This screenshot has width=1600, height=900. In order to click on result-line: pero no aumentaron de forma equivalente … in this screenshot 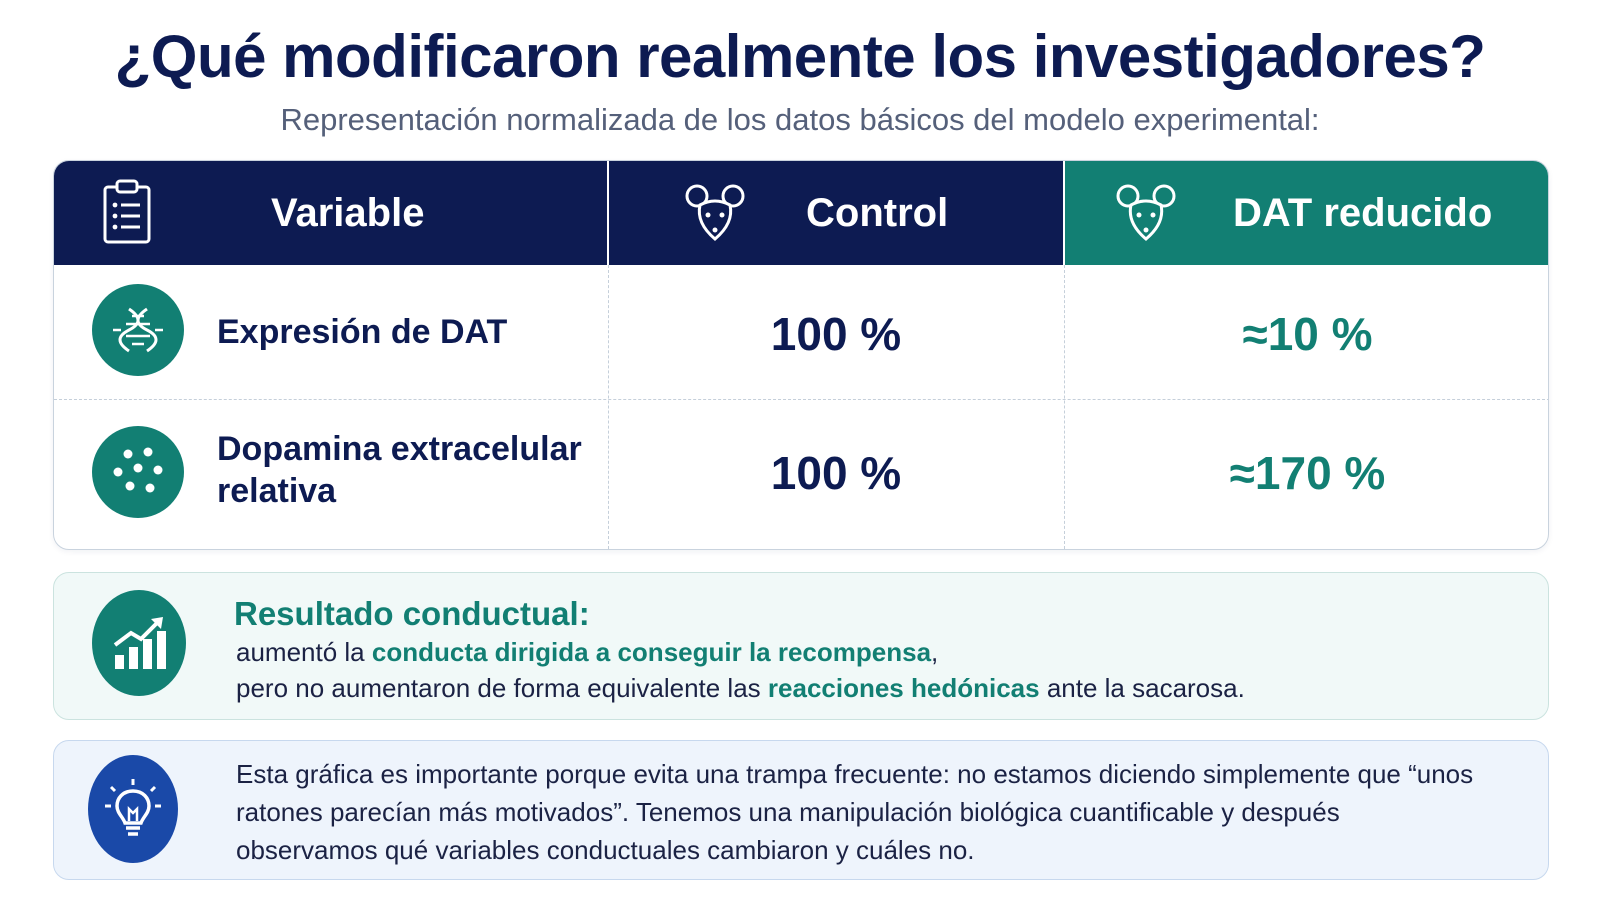, I will do `click(740, 688)`.